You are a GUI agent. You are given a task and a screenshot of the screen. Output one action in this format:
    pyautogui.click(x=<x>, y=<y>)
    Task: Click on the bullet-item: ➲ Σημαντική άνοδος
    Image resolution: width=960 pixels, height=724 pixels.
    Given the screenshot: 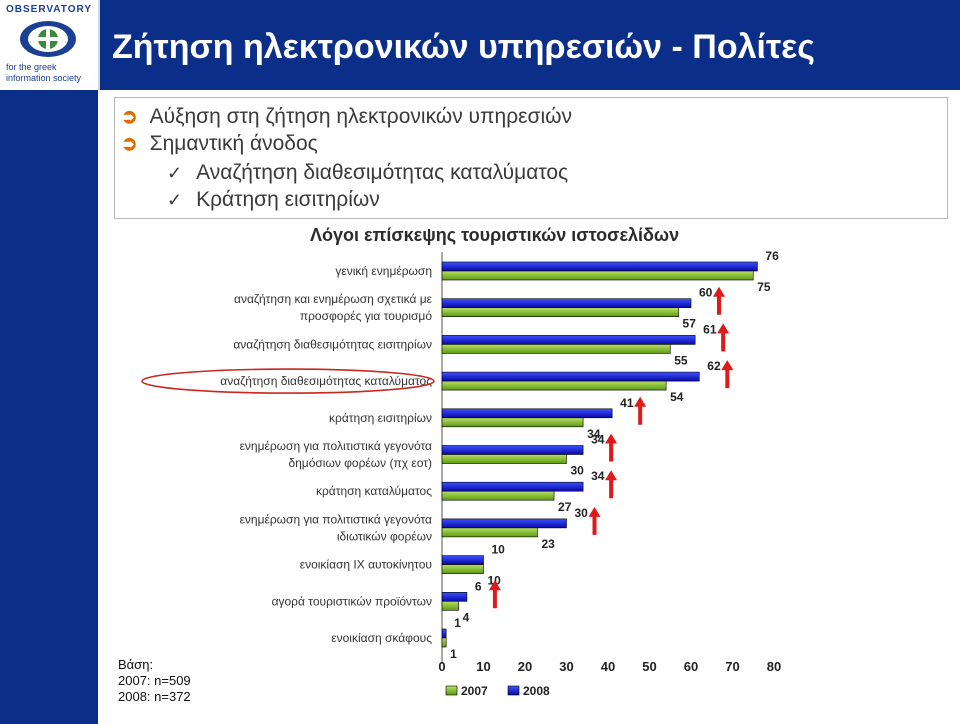 What is the action you would take?
    pyautogui.click(x=219, y=143)
    